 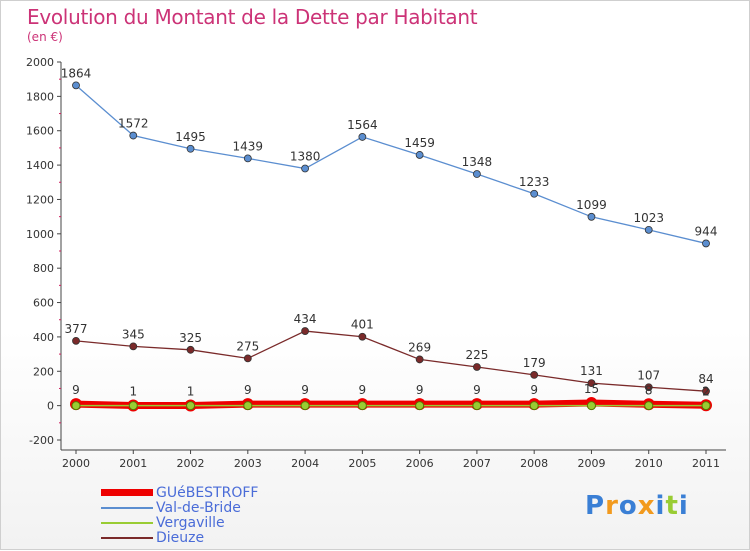 What do you see at coordinates (40, 96) in the screenshot?
I see `y-tick-label: 1800` at bounding box center [40, 96].